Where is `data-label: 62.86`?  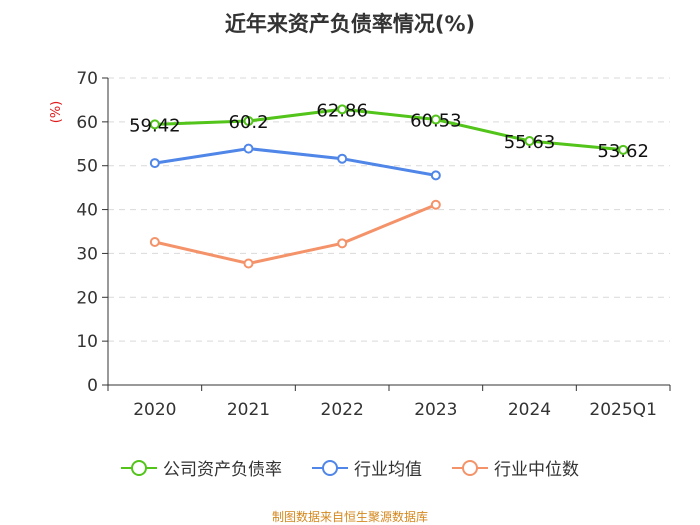 data-label: 62.86 is located at coordinates (342, 110).